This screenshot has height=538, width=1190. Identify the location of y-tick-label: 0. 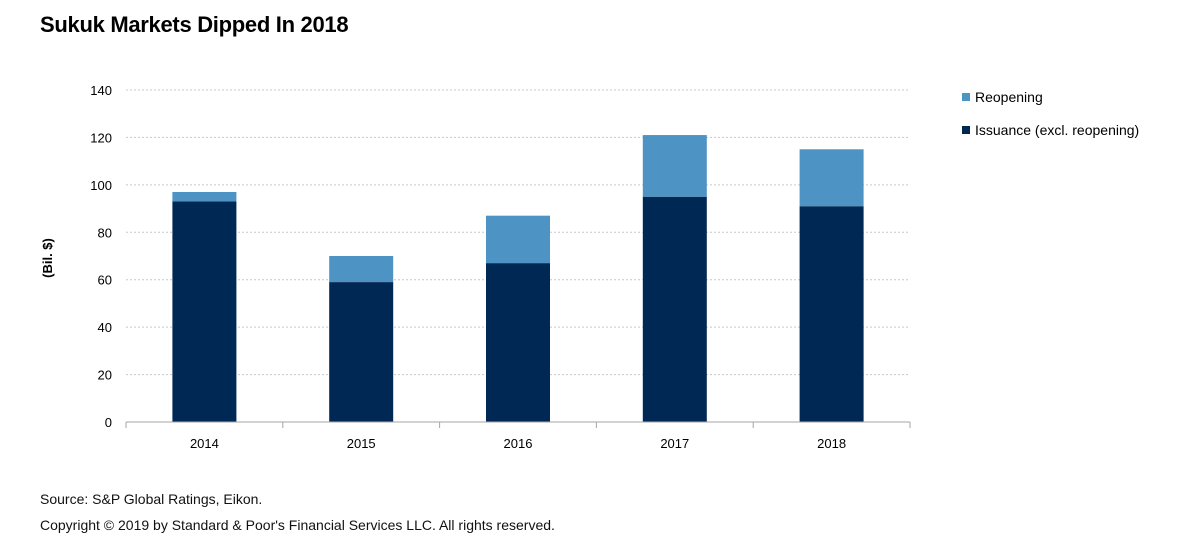
(108, 422).